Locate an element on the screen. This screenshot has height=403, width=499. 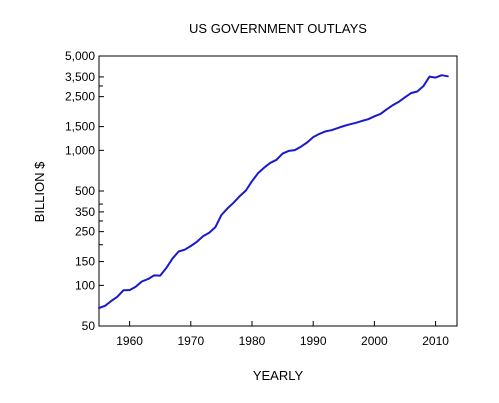
y-tick-label: 1,000 is located at coordinates (80, 150).